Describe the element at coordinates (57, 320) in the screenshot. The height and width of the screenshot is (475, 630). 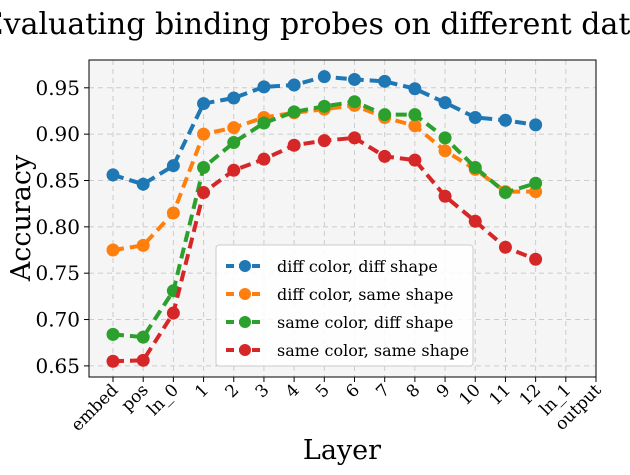
I see `y-tick-label: 0.70` at that location.